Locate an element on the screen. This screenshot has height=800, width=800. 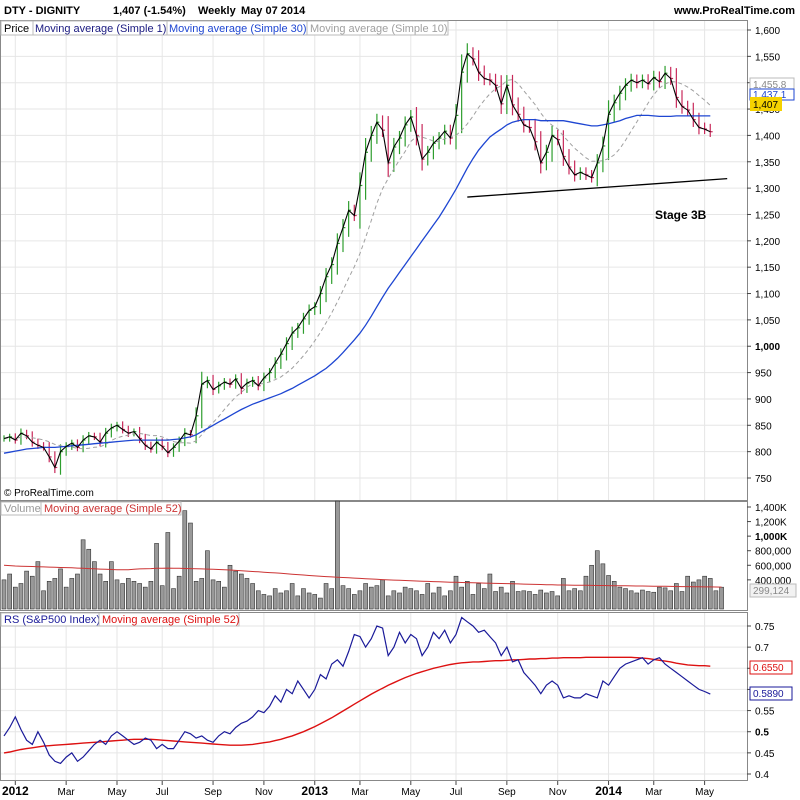
last-price-box is located at coordinates (766, 104).